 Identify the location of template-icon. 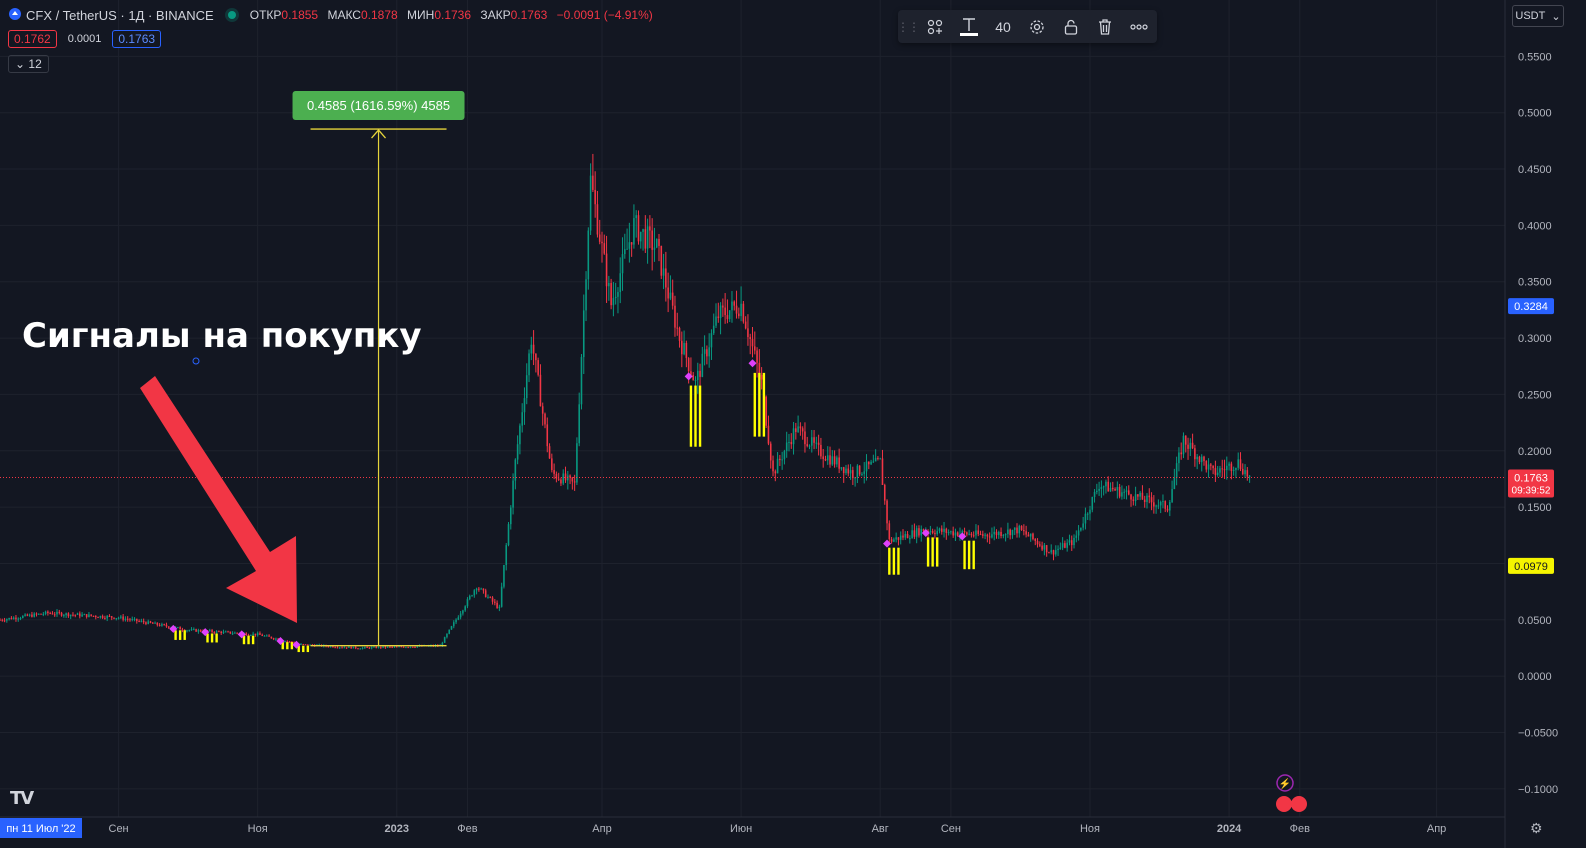
(935, 26).